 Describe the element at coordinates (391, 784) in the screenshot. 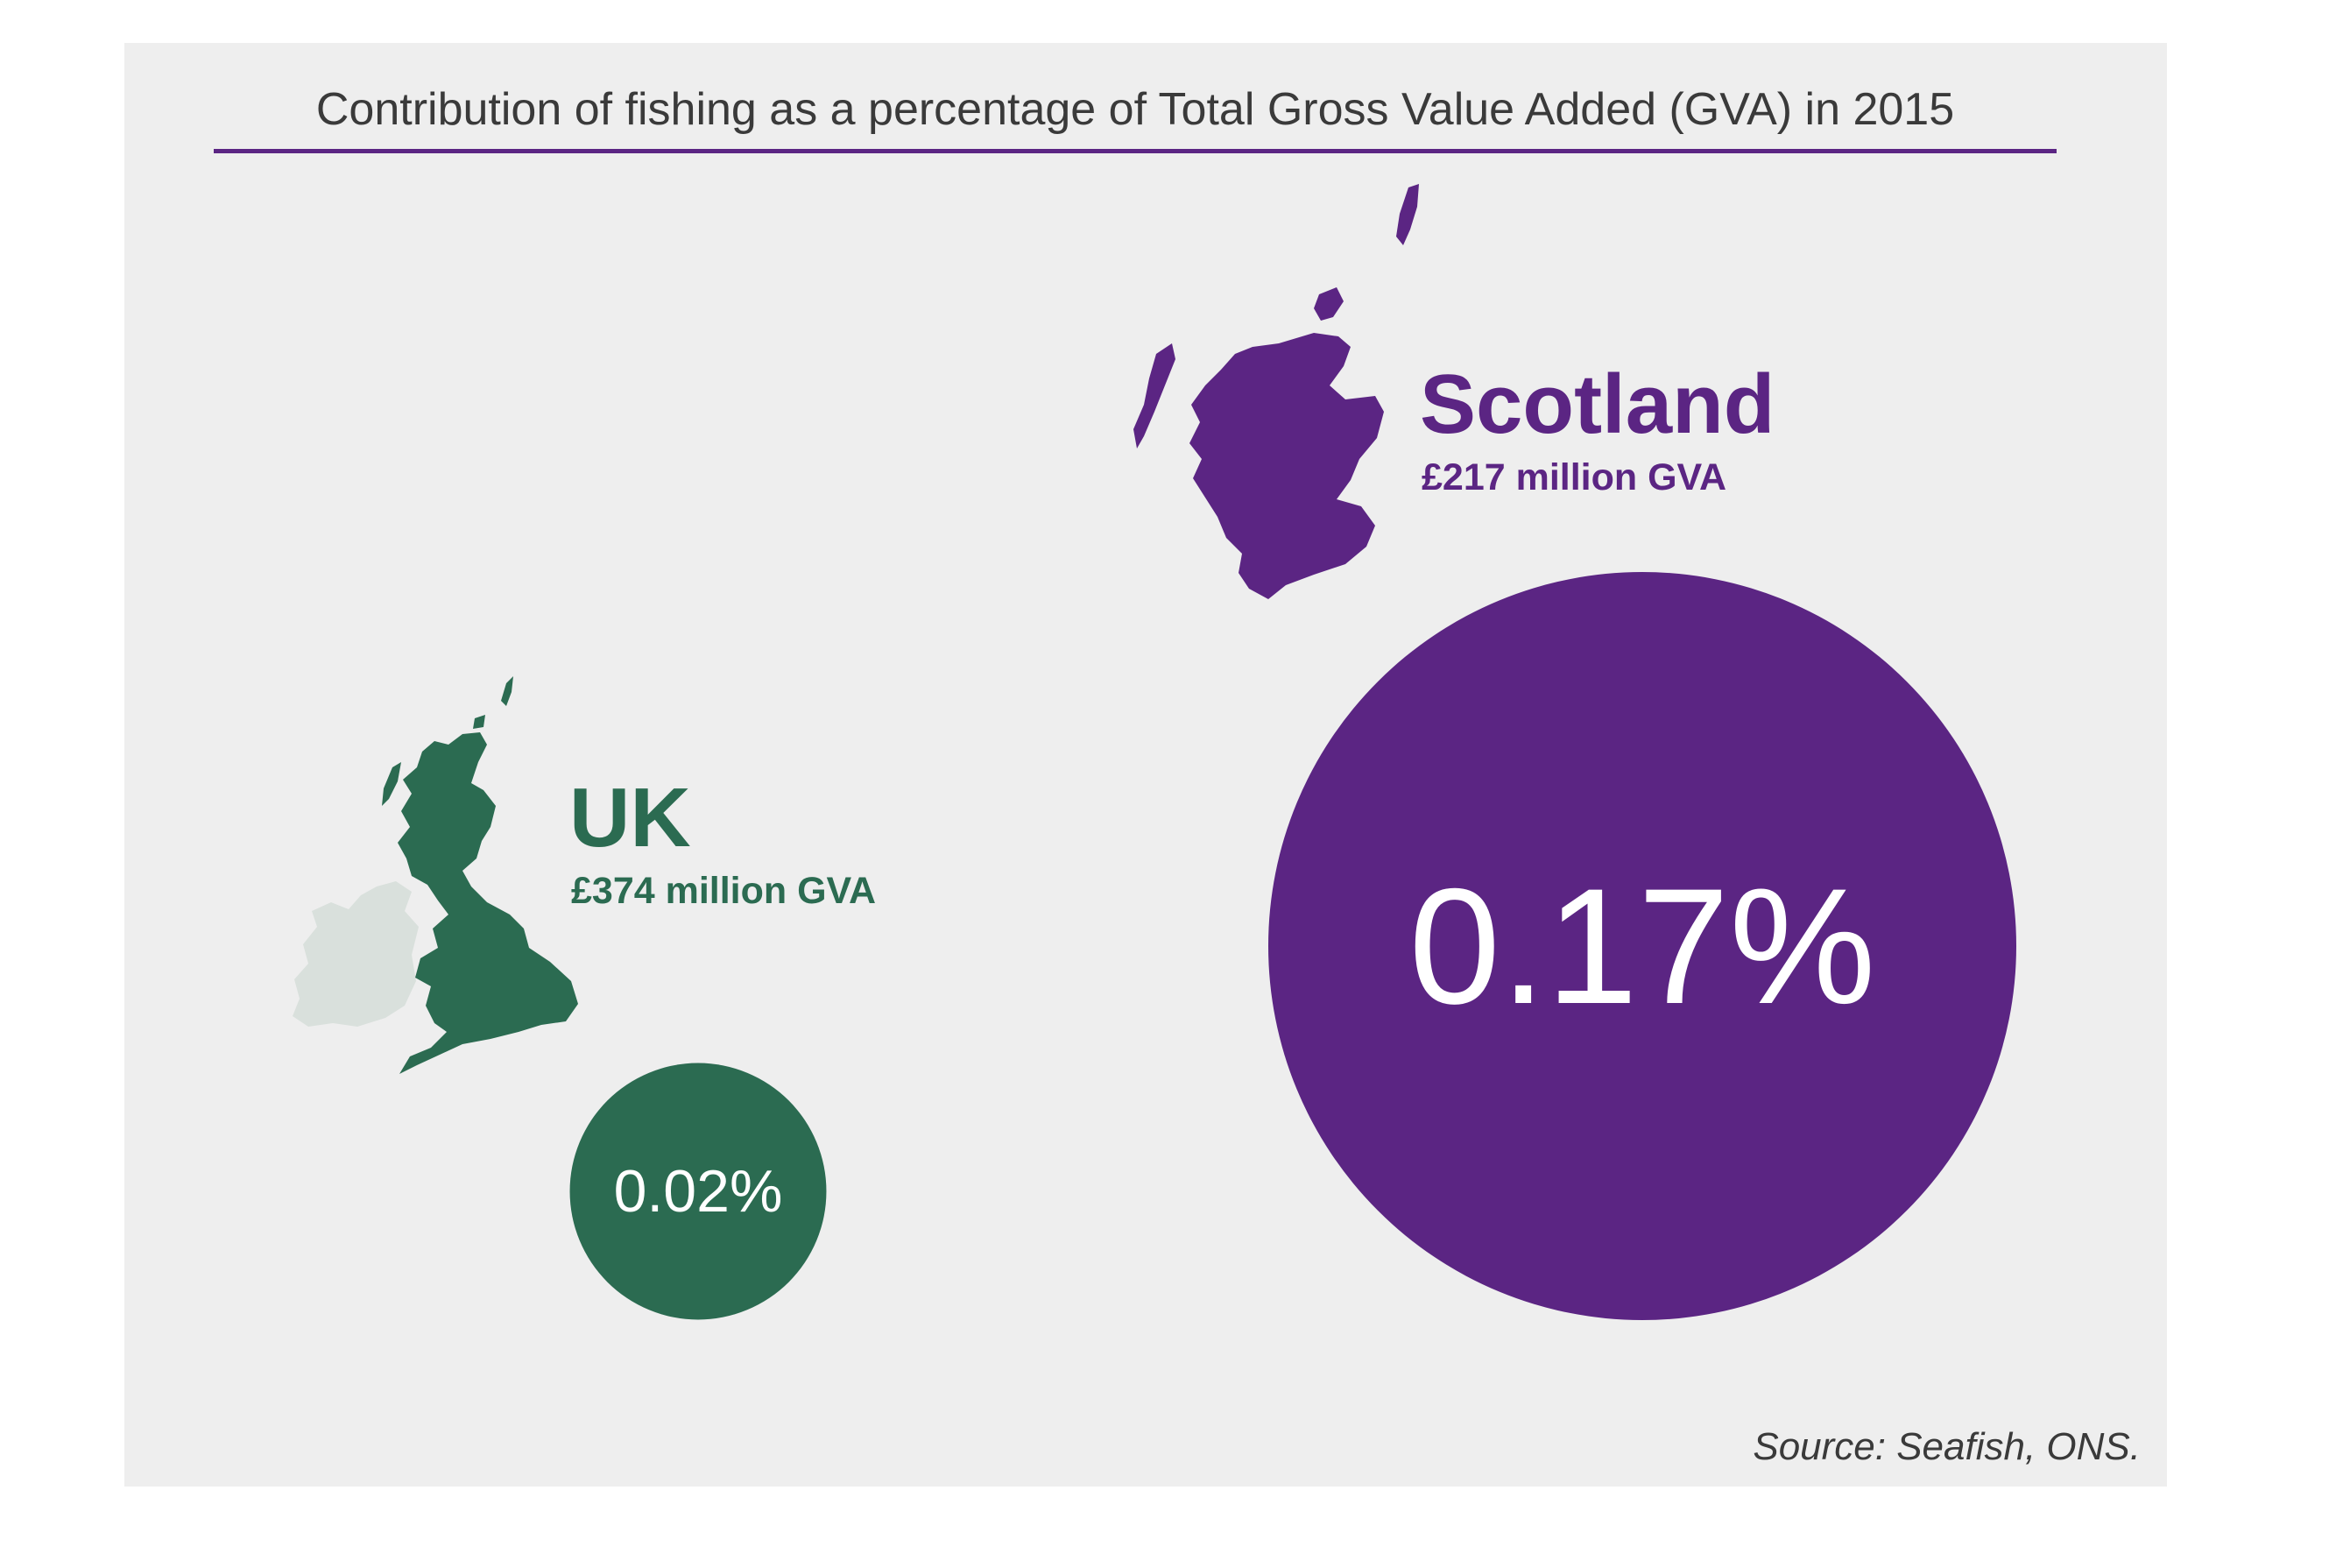

I see `hebrides-uk-shape` at that location.